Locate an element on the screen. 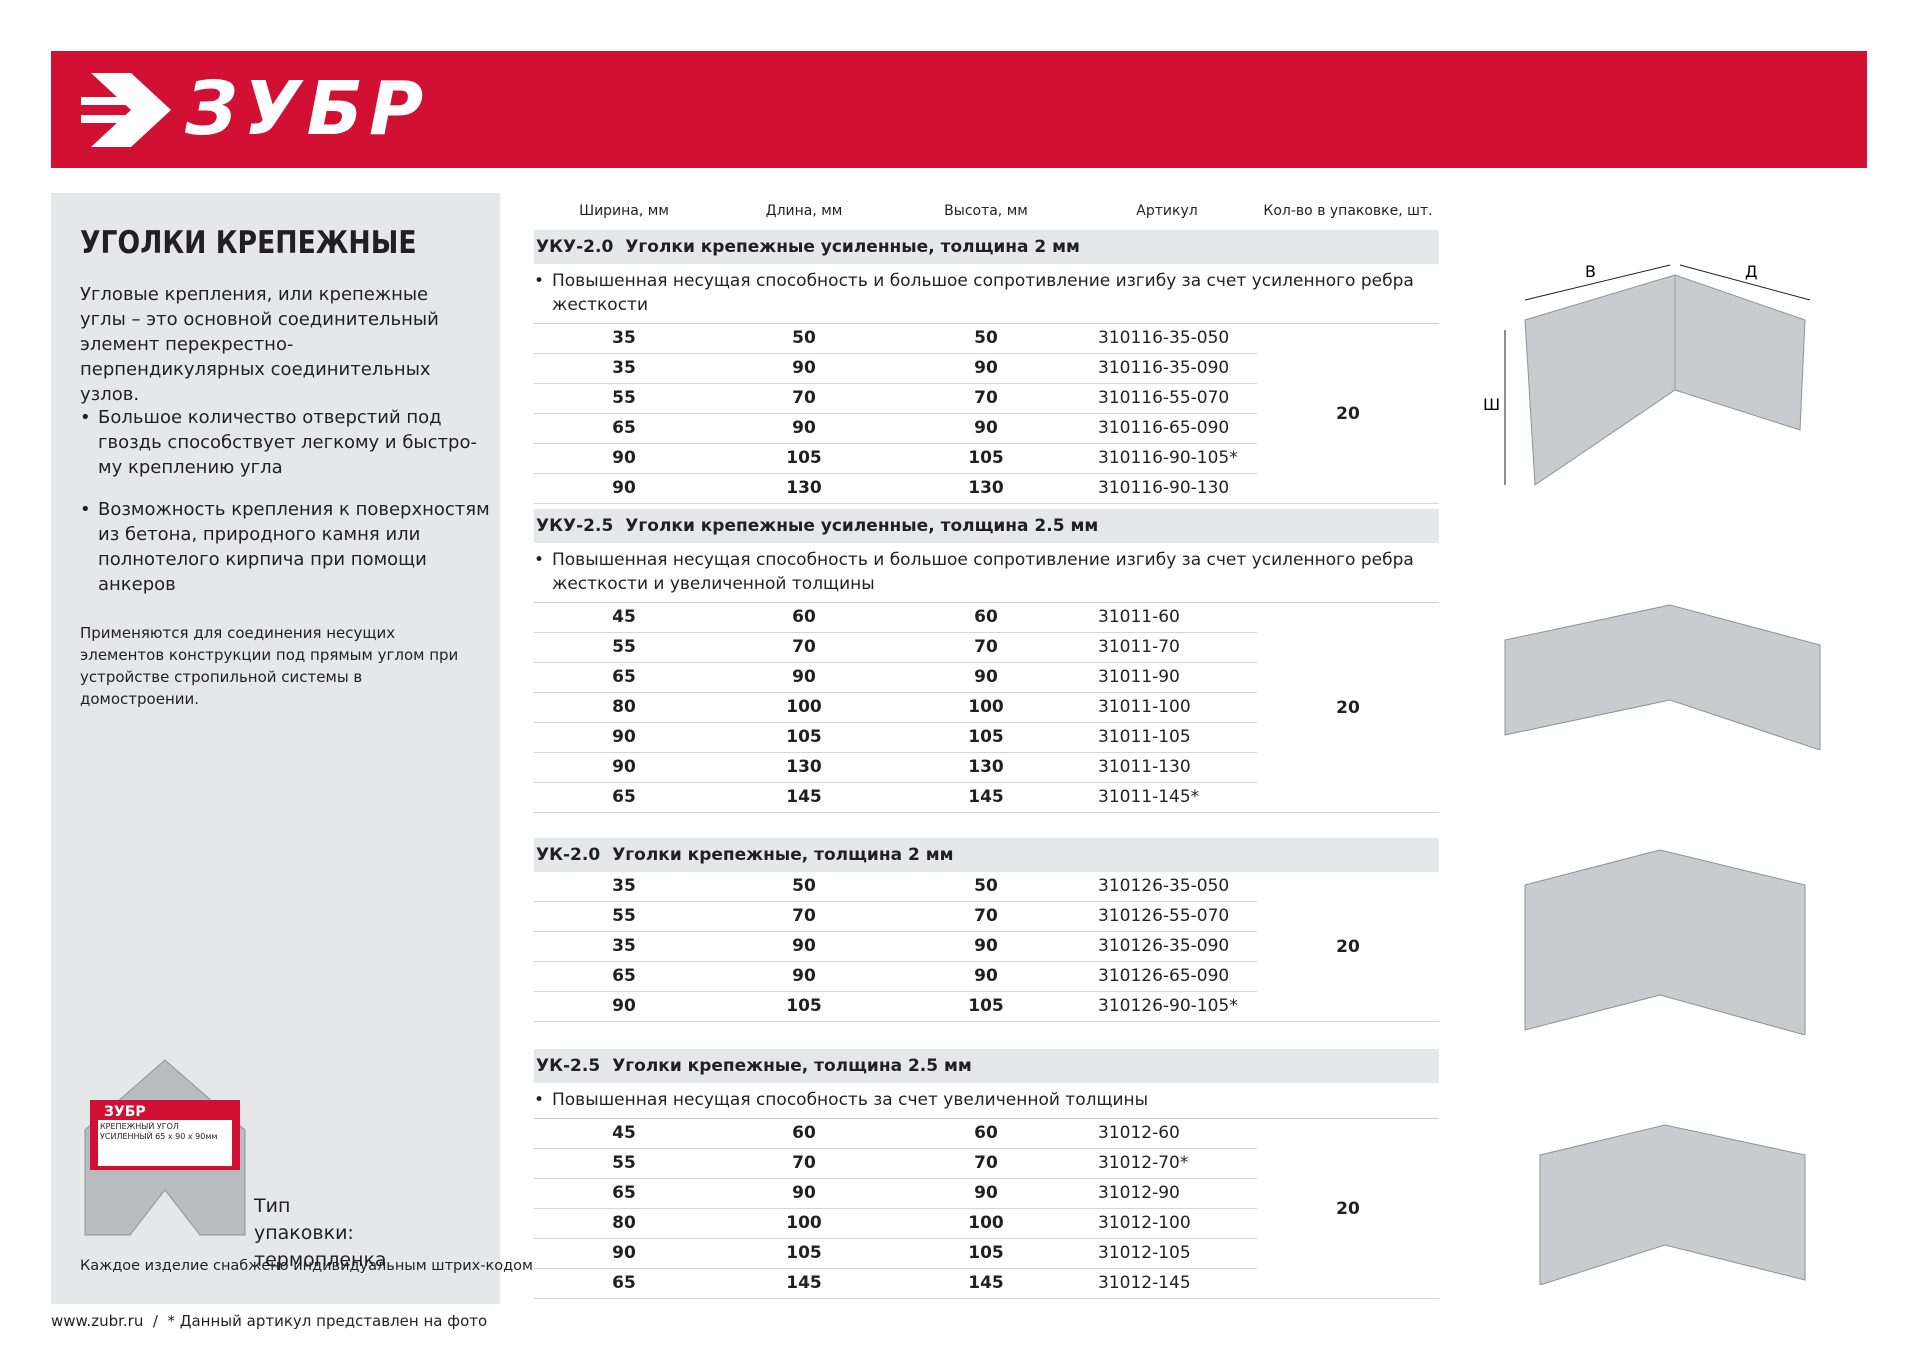 This screenshot has height=1357, width=1920. table-row: 65 145 145 31011-145* is located at coordinates (895, 798).